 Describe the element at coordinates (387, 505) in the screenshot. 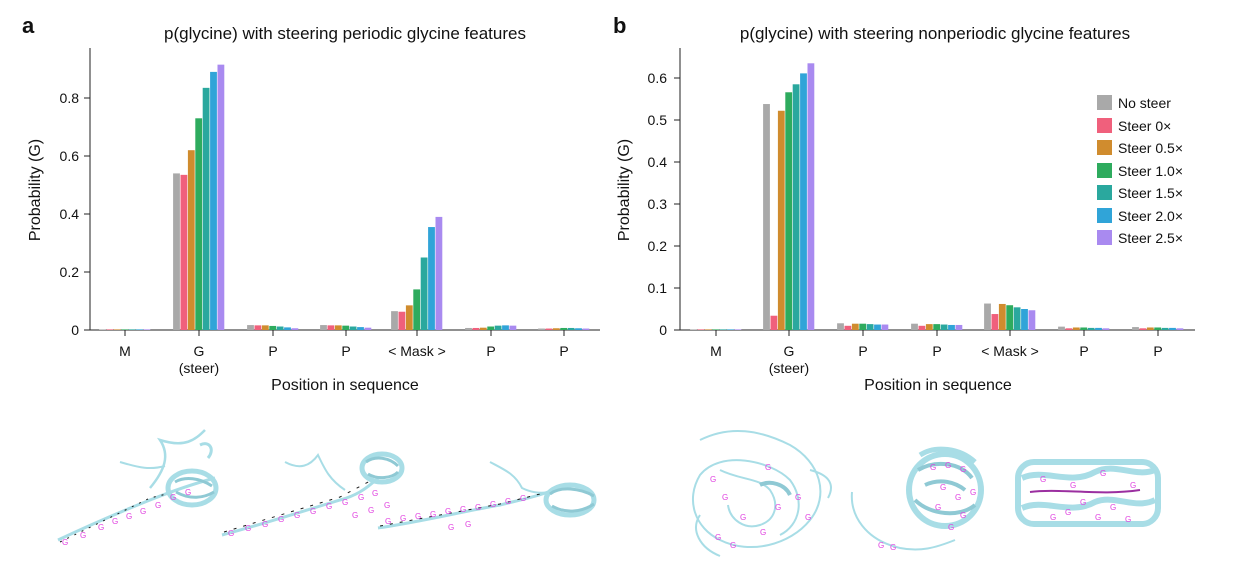

I see `glycine-marker-21: G` at that location.